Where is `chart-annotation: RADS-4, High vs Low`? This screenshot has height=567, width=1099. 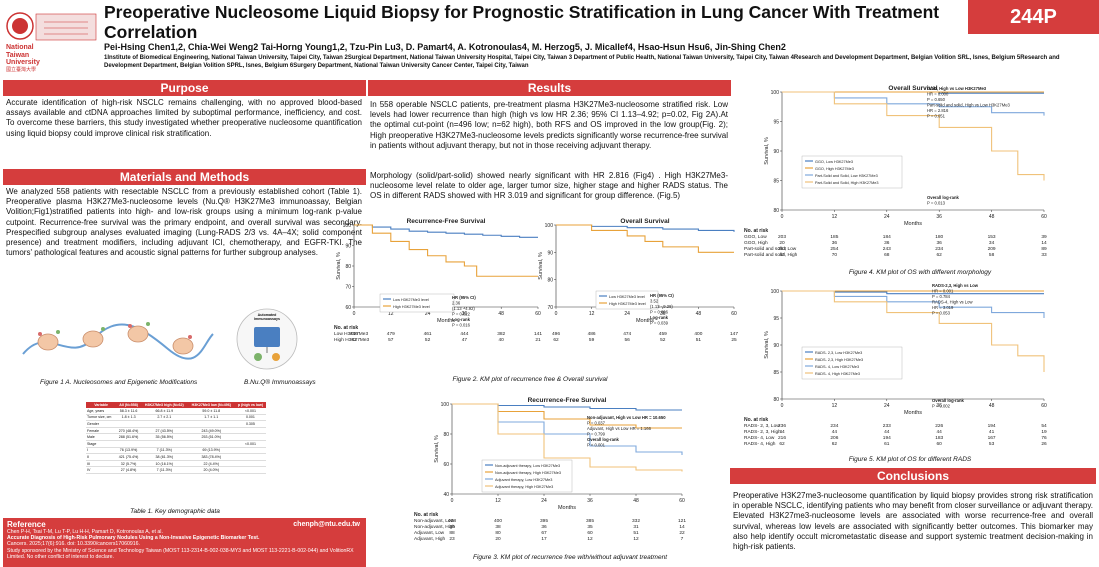
chart-annotation: RADS-4, High vs Low is located at coordinates (952, 302).